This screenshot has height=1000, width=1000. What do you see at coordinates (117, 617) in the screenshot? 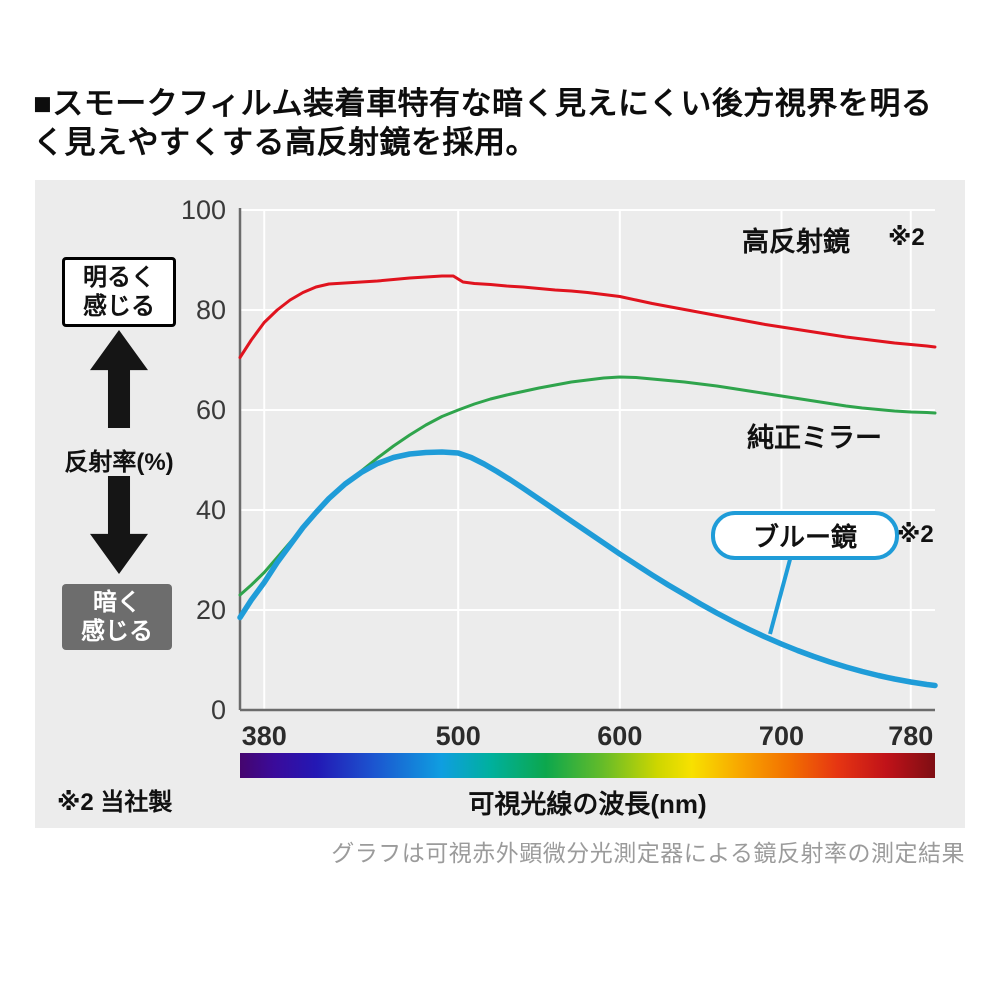
I see `dark-feel-box: 暗く 感じる` at bounding box center [117, 617].